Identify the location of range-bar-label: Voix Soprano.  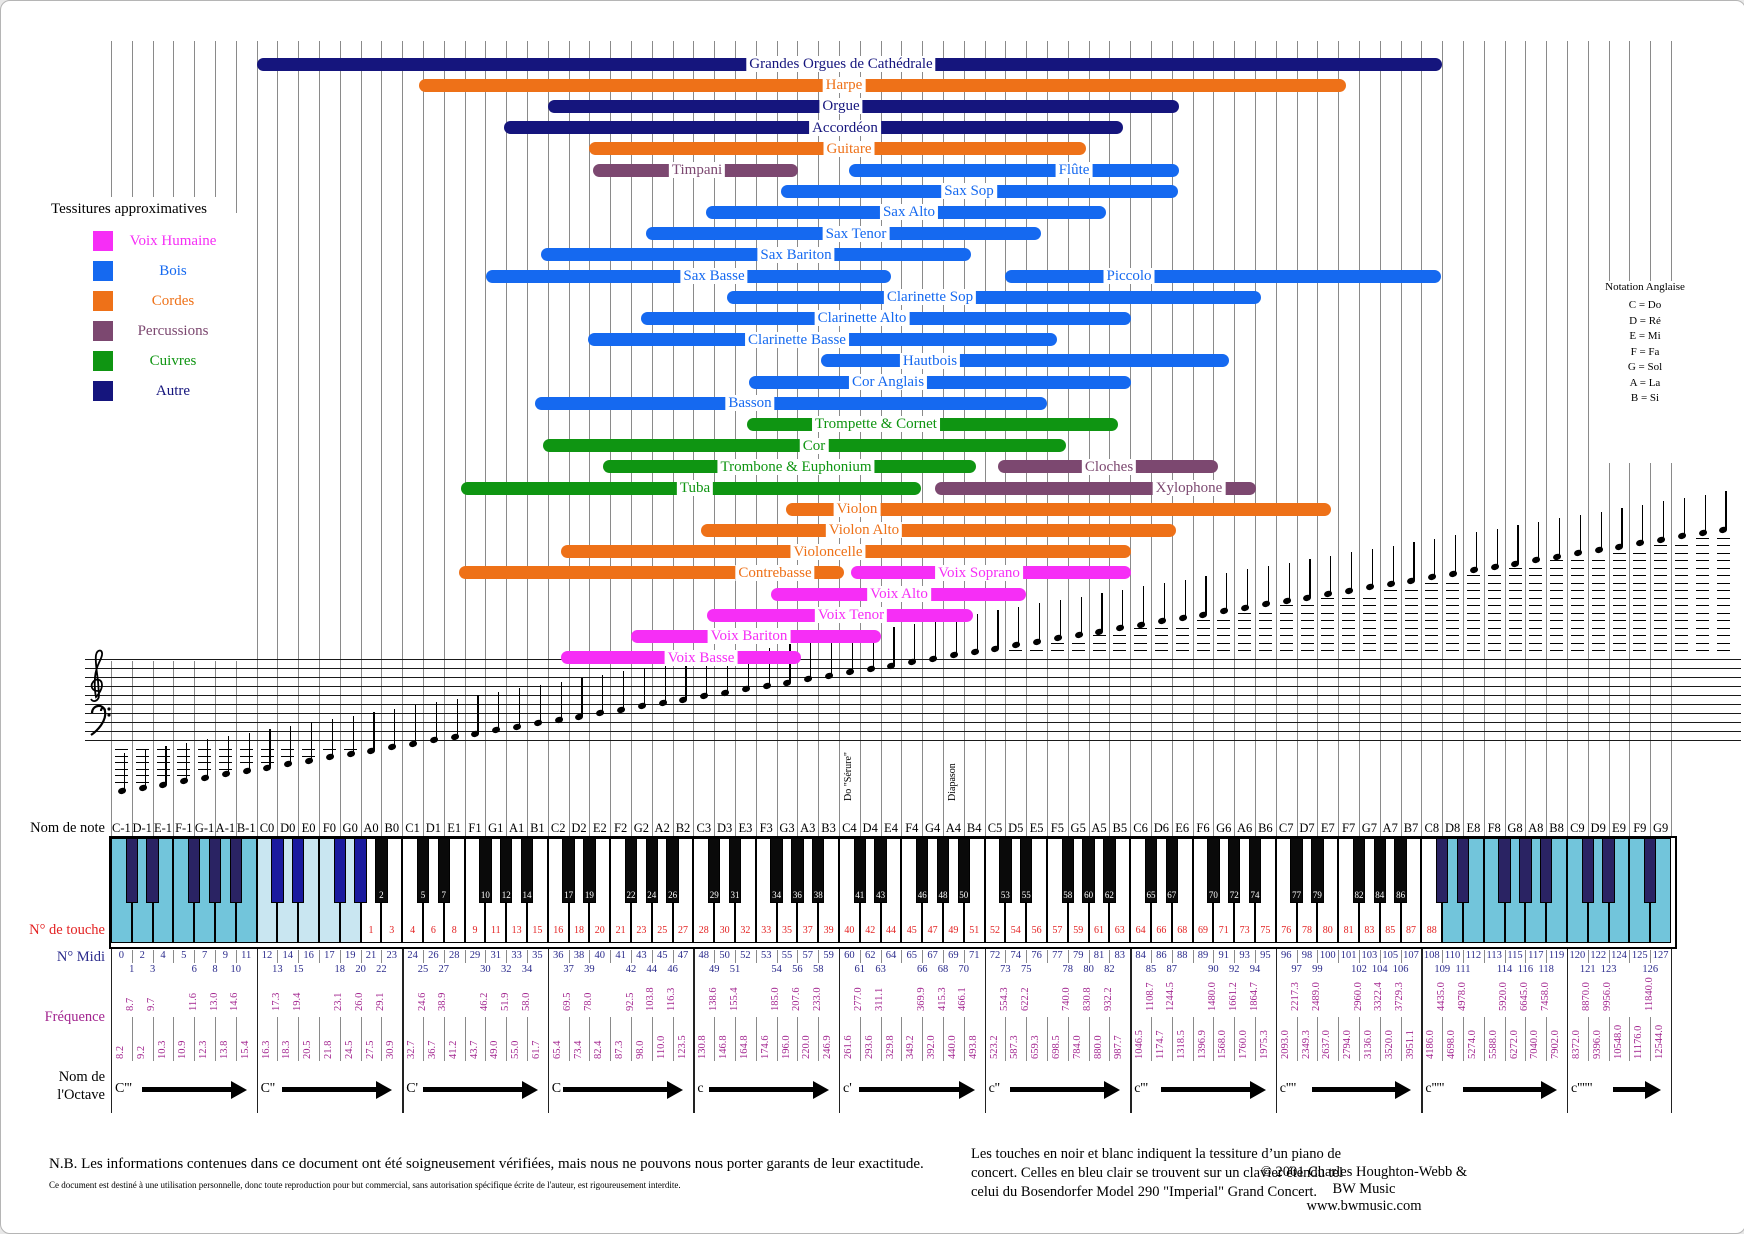
(979, 572).